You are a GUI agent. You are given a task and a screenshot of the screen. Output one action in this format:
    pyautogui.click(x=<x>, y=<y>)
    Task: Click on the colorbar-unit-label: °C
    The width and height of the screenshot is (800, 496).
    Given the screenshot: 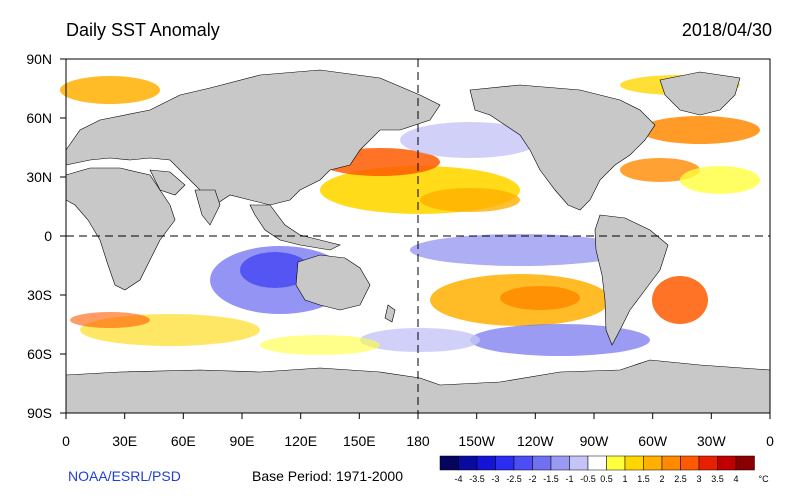 What is the action you would take?
    pyautogui.click(x=764, y=479)
    